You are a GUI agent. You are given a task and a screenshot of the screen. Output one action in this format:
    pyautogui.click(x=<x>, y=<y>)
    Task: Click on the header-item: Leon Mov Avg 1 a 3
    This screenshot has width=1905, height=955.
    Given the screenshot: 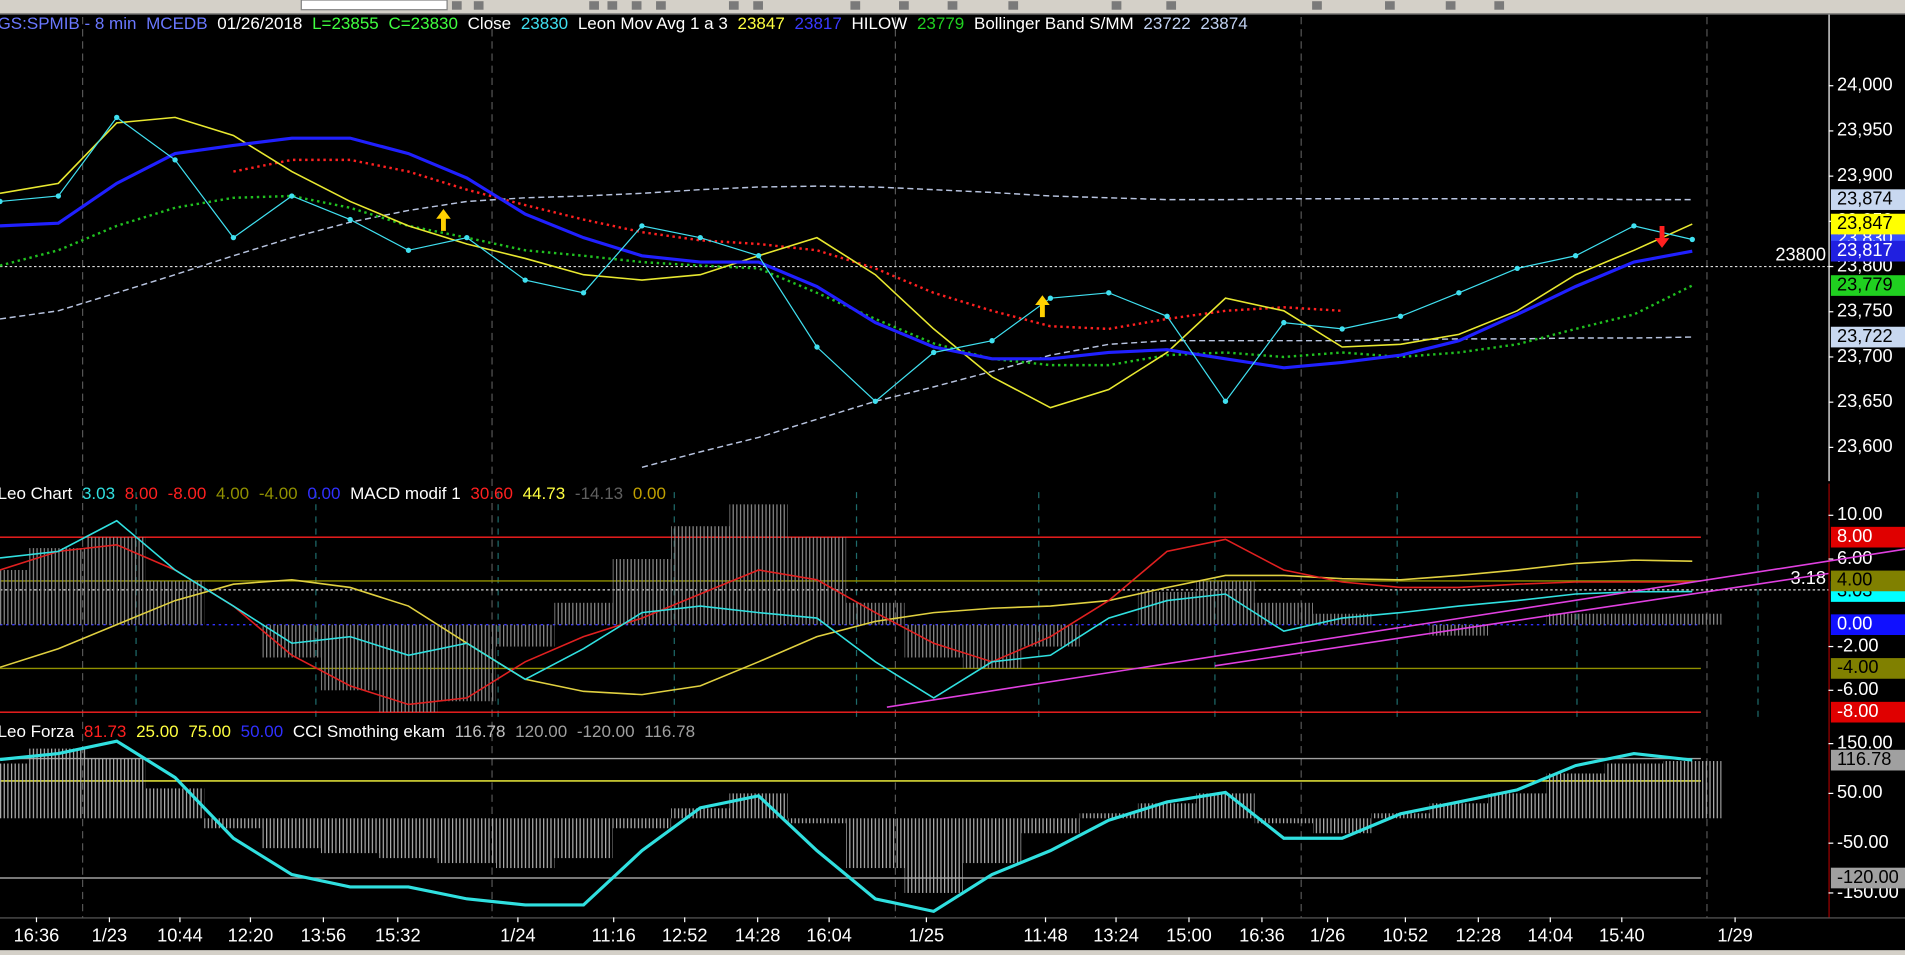 What is the action you would take?
    pyautogui.click(x=653, y=23)
    